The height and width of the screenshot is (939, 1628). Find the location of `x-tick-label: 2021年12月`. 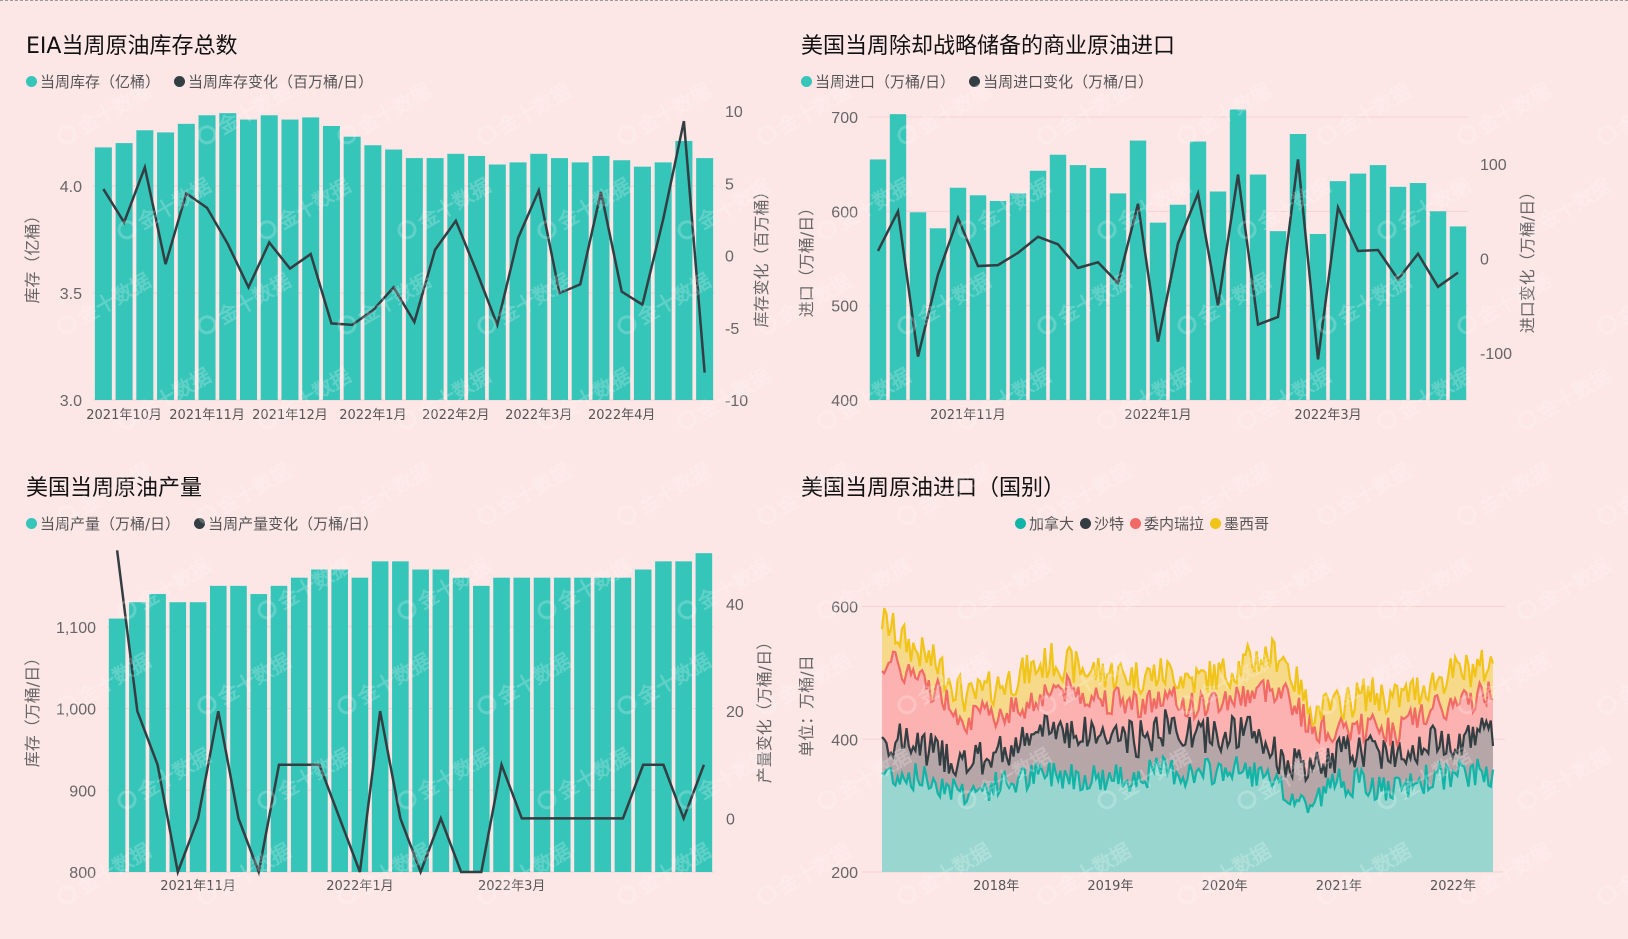

x-tick-label: 2021年12月 is located at coordinates (290, 415).